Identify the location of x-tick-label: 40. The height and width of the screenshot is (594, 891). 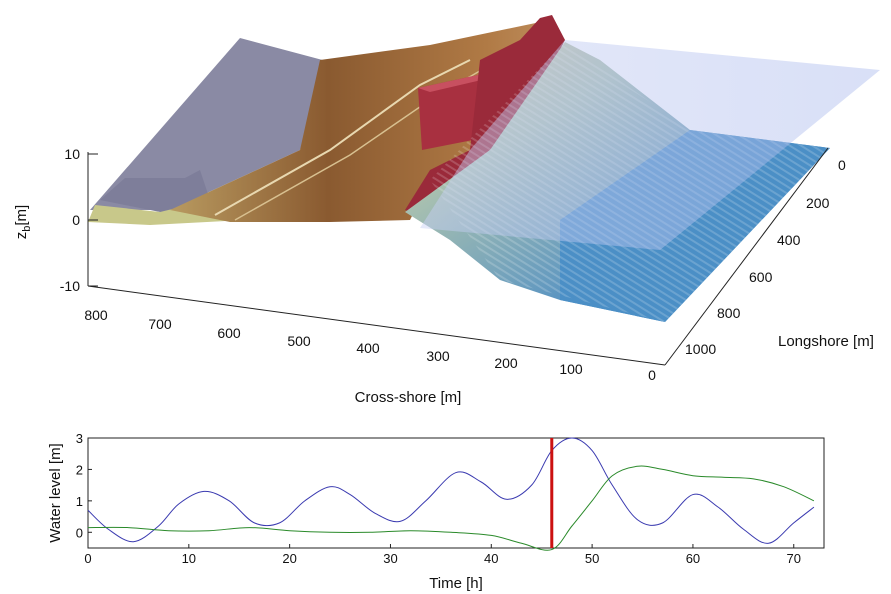
(491, 558).